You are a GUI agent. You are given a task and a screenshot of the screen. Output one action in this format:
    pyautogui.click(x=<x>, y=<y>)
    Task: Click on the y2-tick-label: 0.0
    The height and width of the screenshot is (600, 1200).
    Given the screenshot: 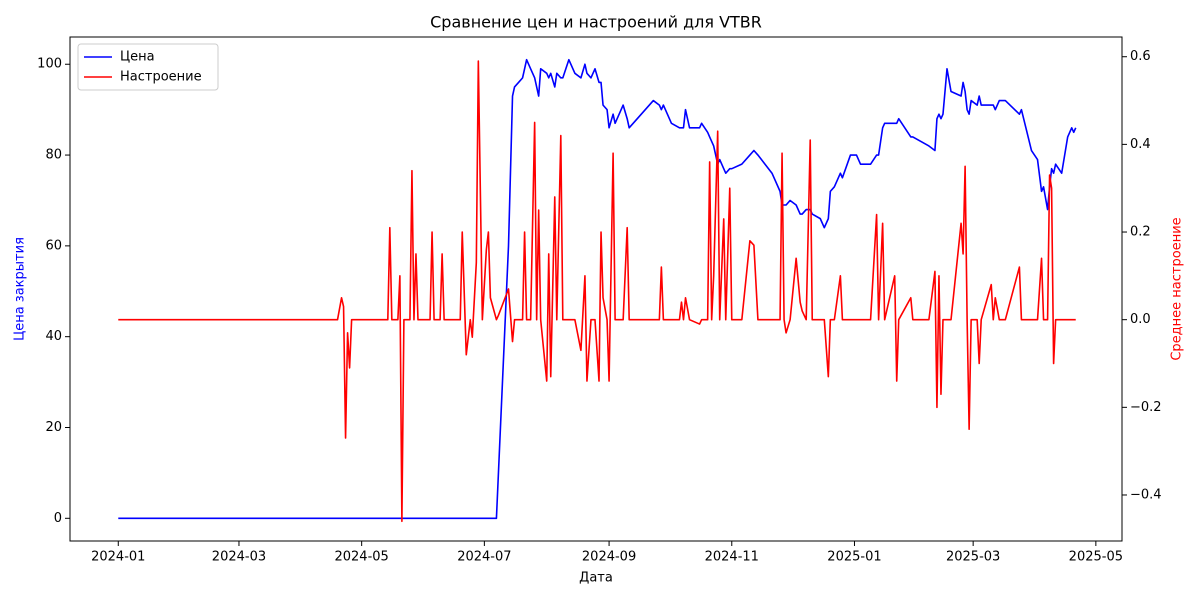 What is the action you would take?
    pyautogui.click(x=1140, y=319)
    